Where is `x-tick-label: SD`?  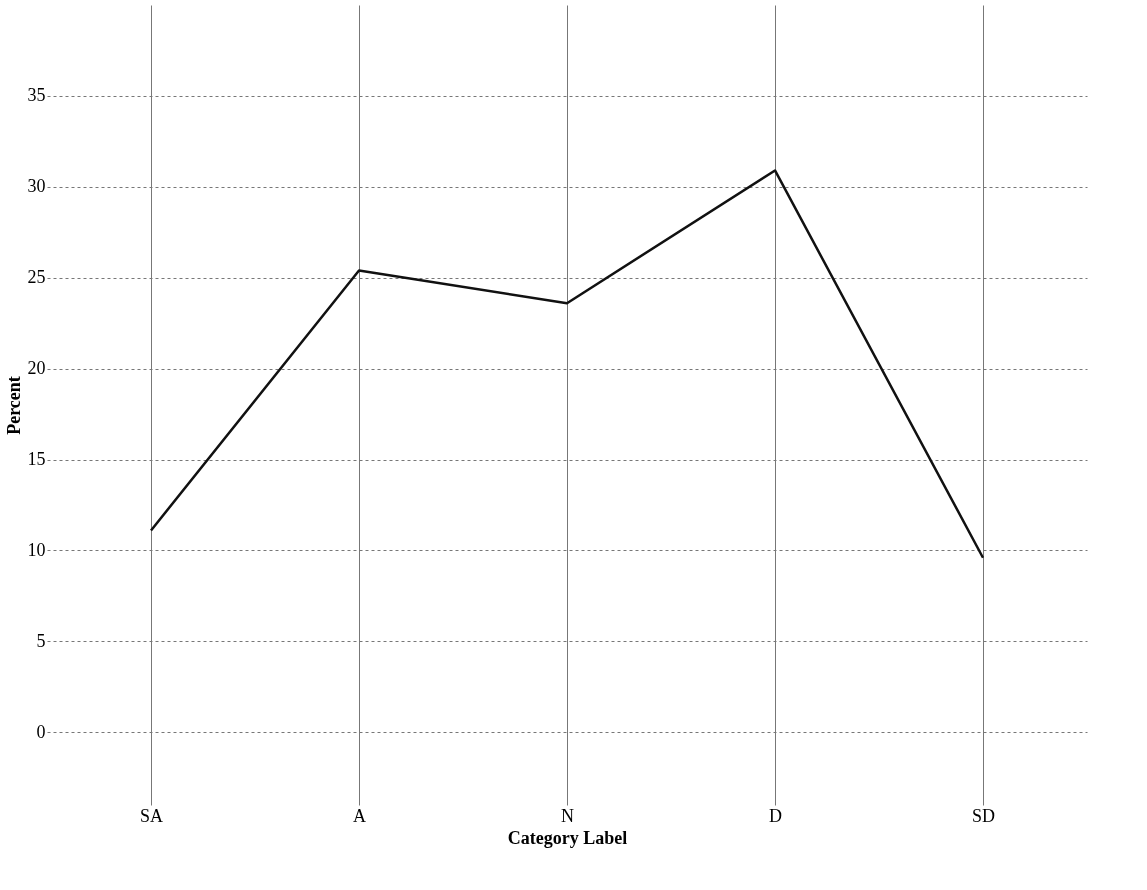
x-tick-label: SD is located at coordinates (983, 815).